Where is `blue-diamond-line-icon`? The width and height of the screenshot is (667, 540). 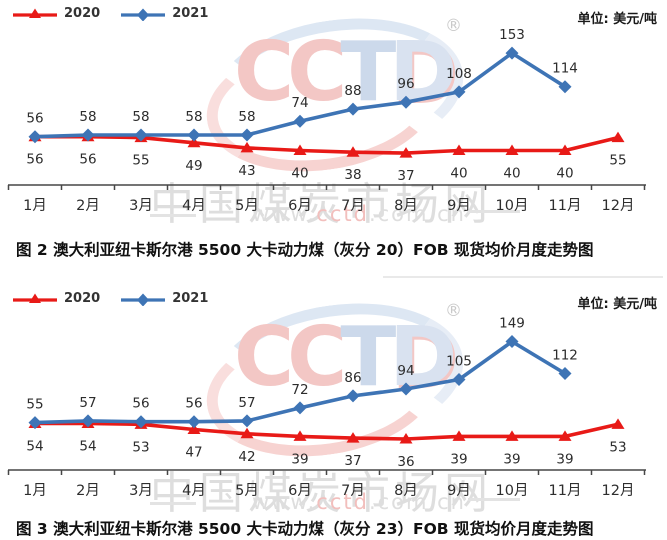
blue-diamond-line-icon is located at coordinates (143, 14).